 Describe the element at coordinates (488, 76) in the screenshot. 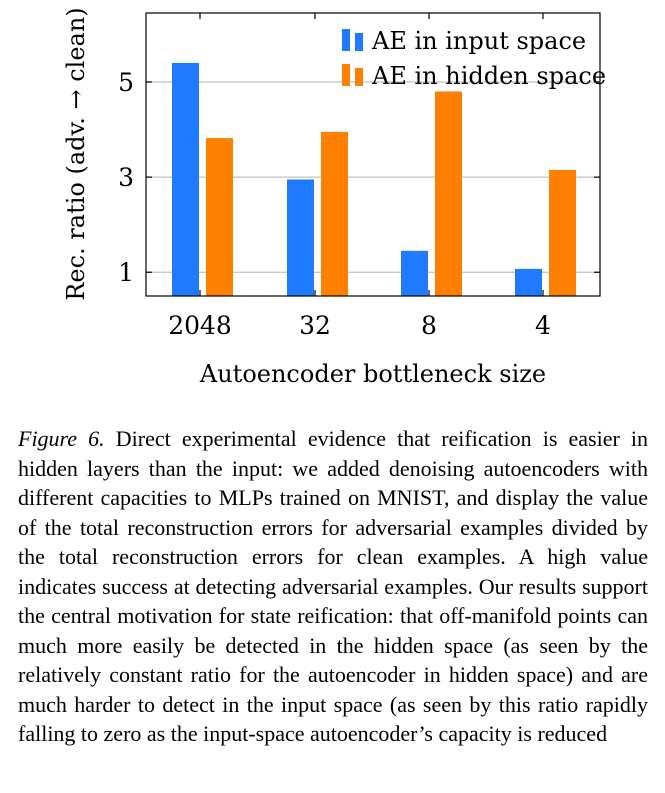

I see `legend-label: AE in hidden space` at that location.